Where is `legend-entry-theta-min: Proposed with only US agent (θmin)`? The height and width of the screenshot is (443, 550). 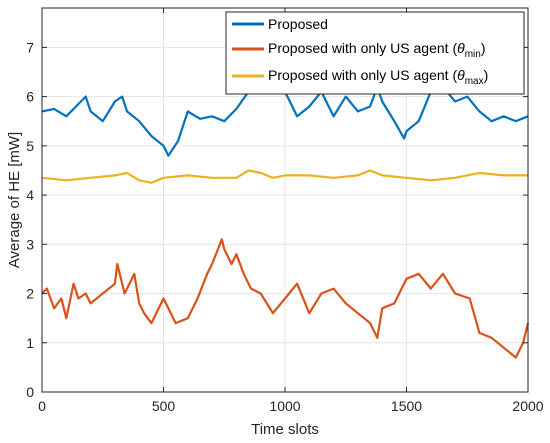 legend-entry-theta-min: Proposed with only US agent (θmin) is located at coordinates (359, 50).